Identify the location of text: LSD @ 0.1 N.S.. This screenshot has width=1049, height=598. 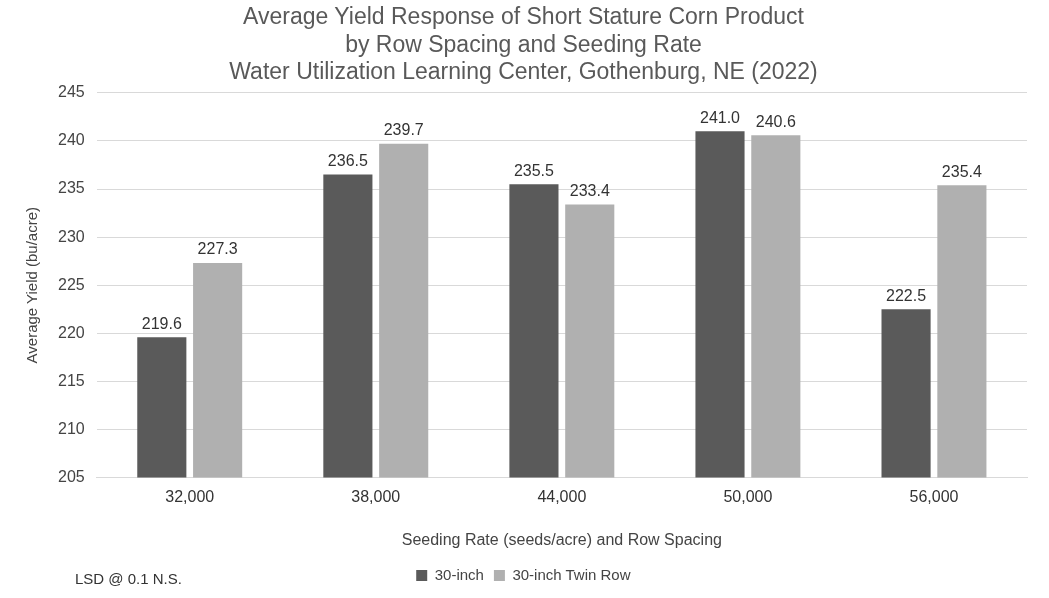
(128, 578).